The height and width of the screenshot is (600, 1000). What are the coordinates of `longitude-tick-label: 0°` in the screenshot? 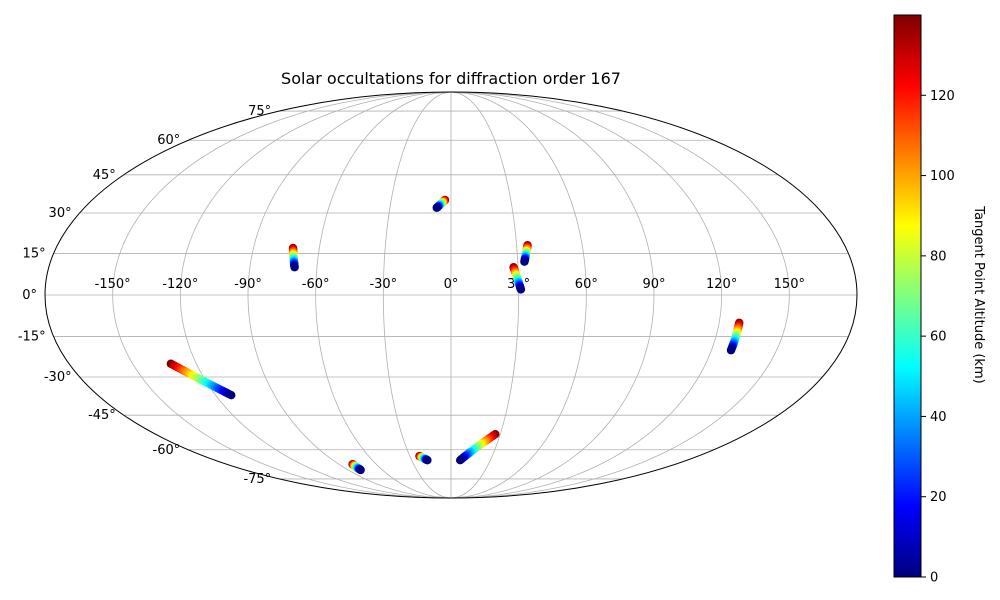 It's located at (451, 284).